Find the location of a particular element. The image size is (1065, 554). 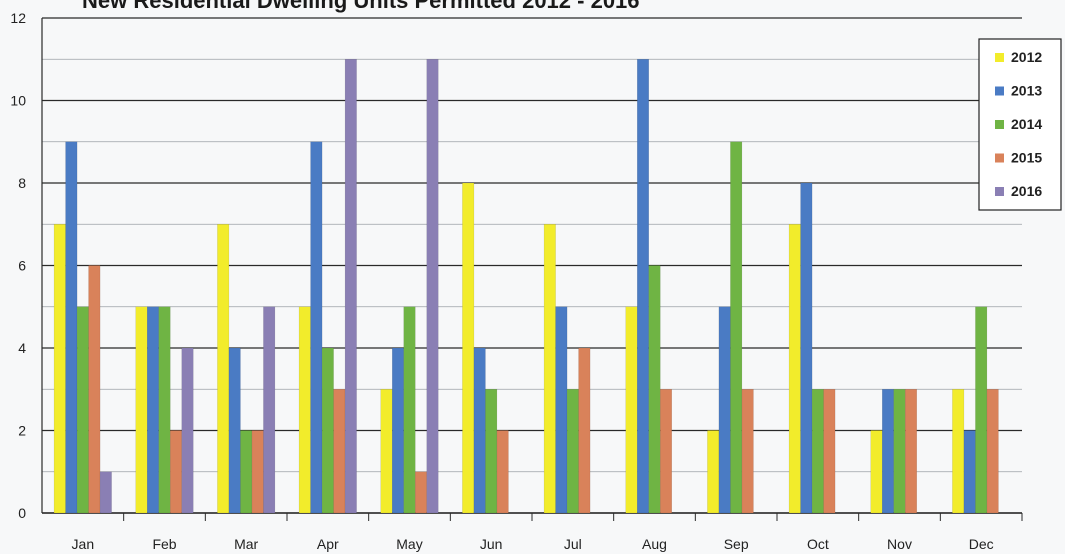

bar-2015-jul is located at coordinates (584, 430).